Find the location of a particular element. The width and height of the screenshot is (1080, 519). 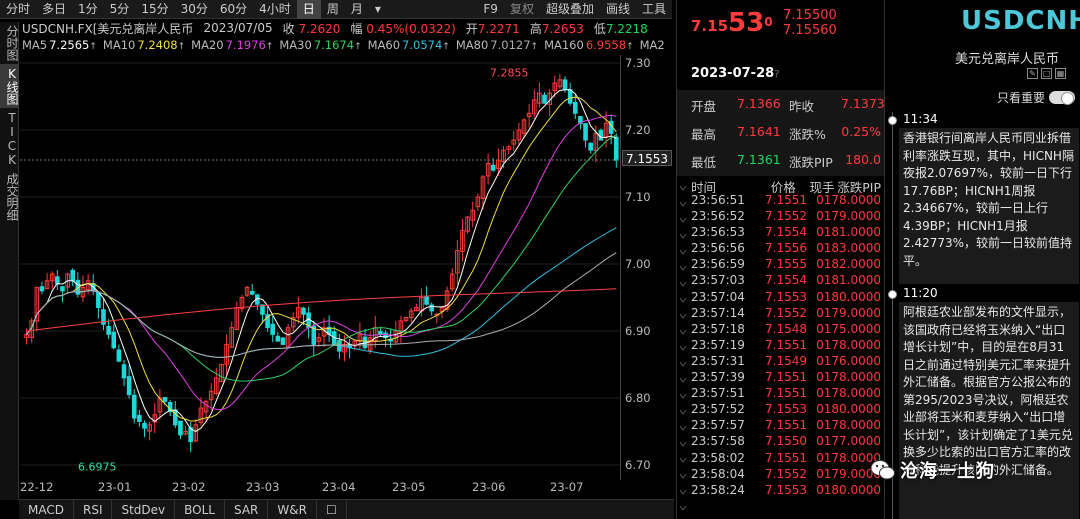

date-tick-label: 23-05 is located at coordinates (409, 487).